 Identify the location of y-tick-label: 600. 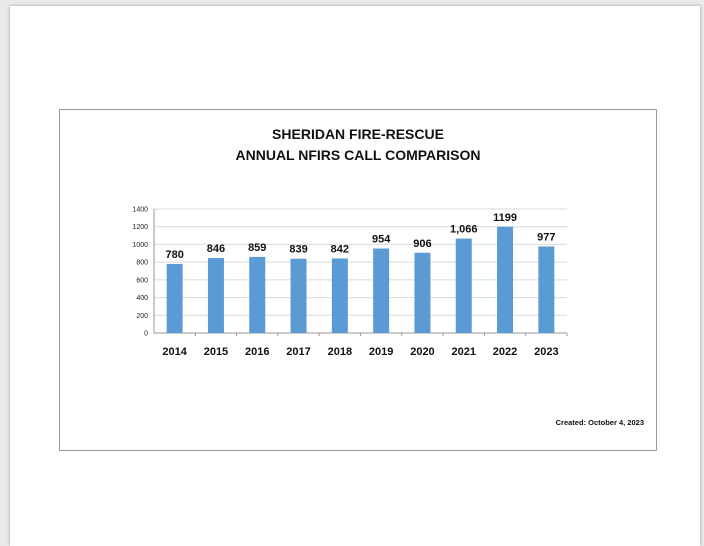
(142, 280).